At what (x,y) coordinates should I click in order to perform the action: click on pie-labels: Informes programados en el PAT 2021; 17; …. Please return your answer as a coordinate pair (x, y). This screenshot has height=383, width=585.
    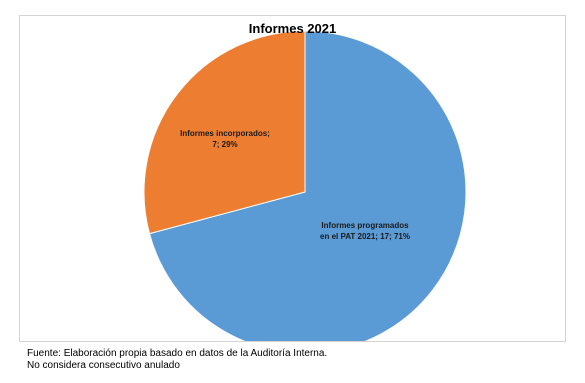
    Looking at the image, I should click on (295, 185).